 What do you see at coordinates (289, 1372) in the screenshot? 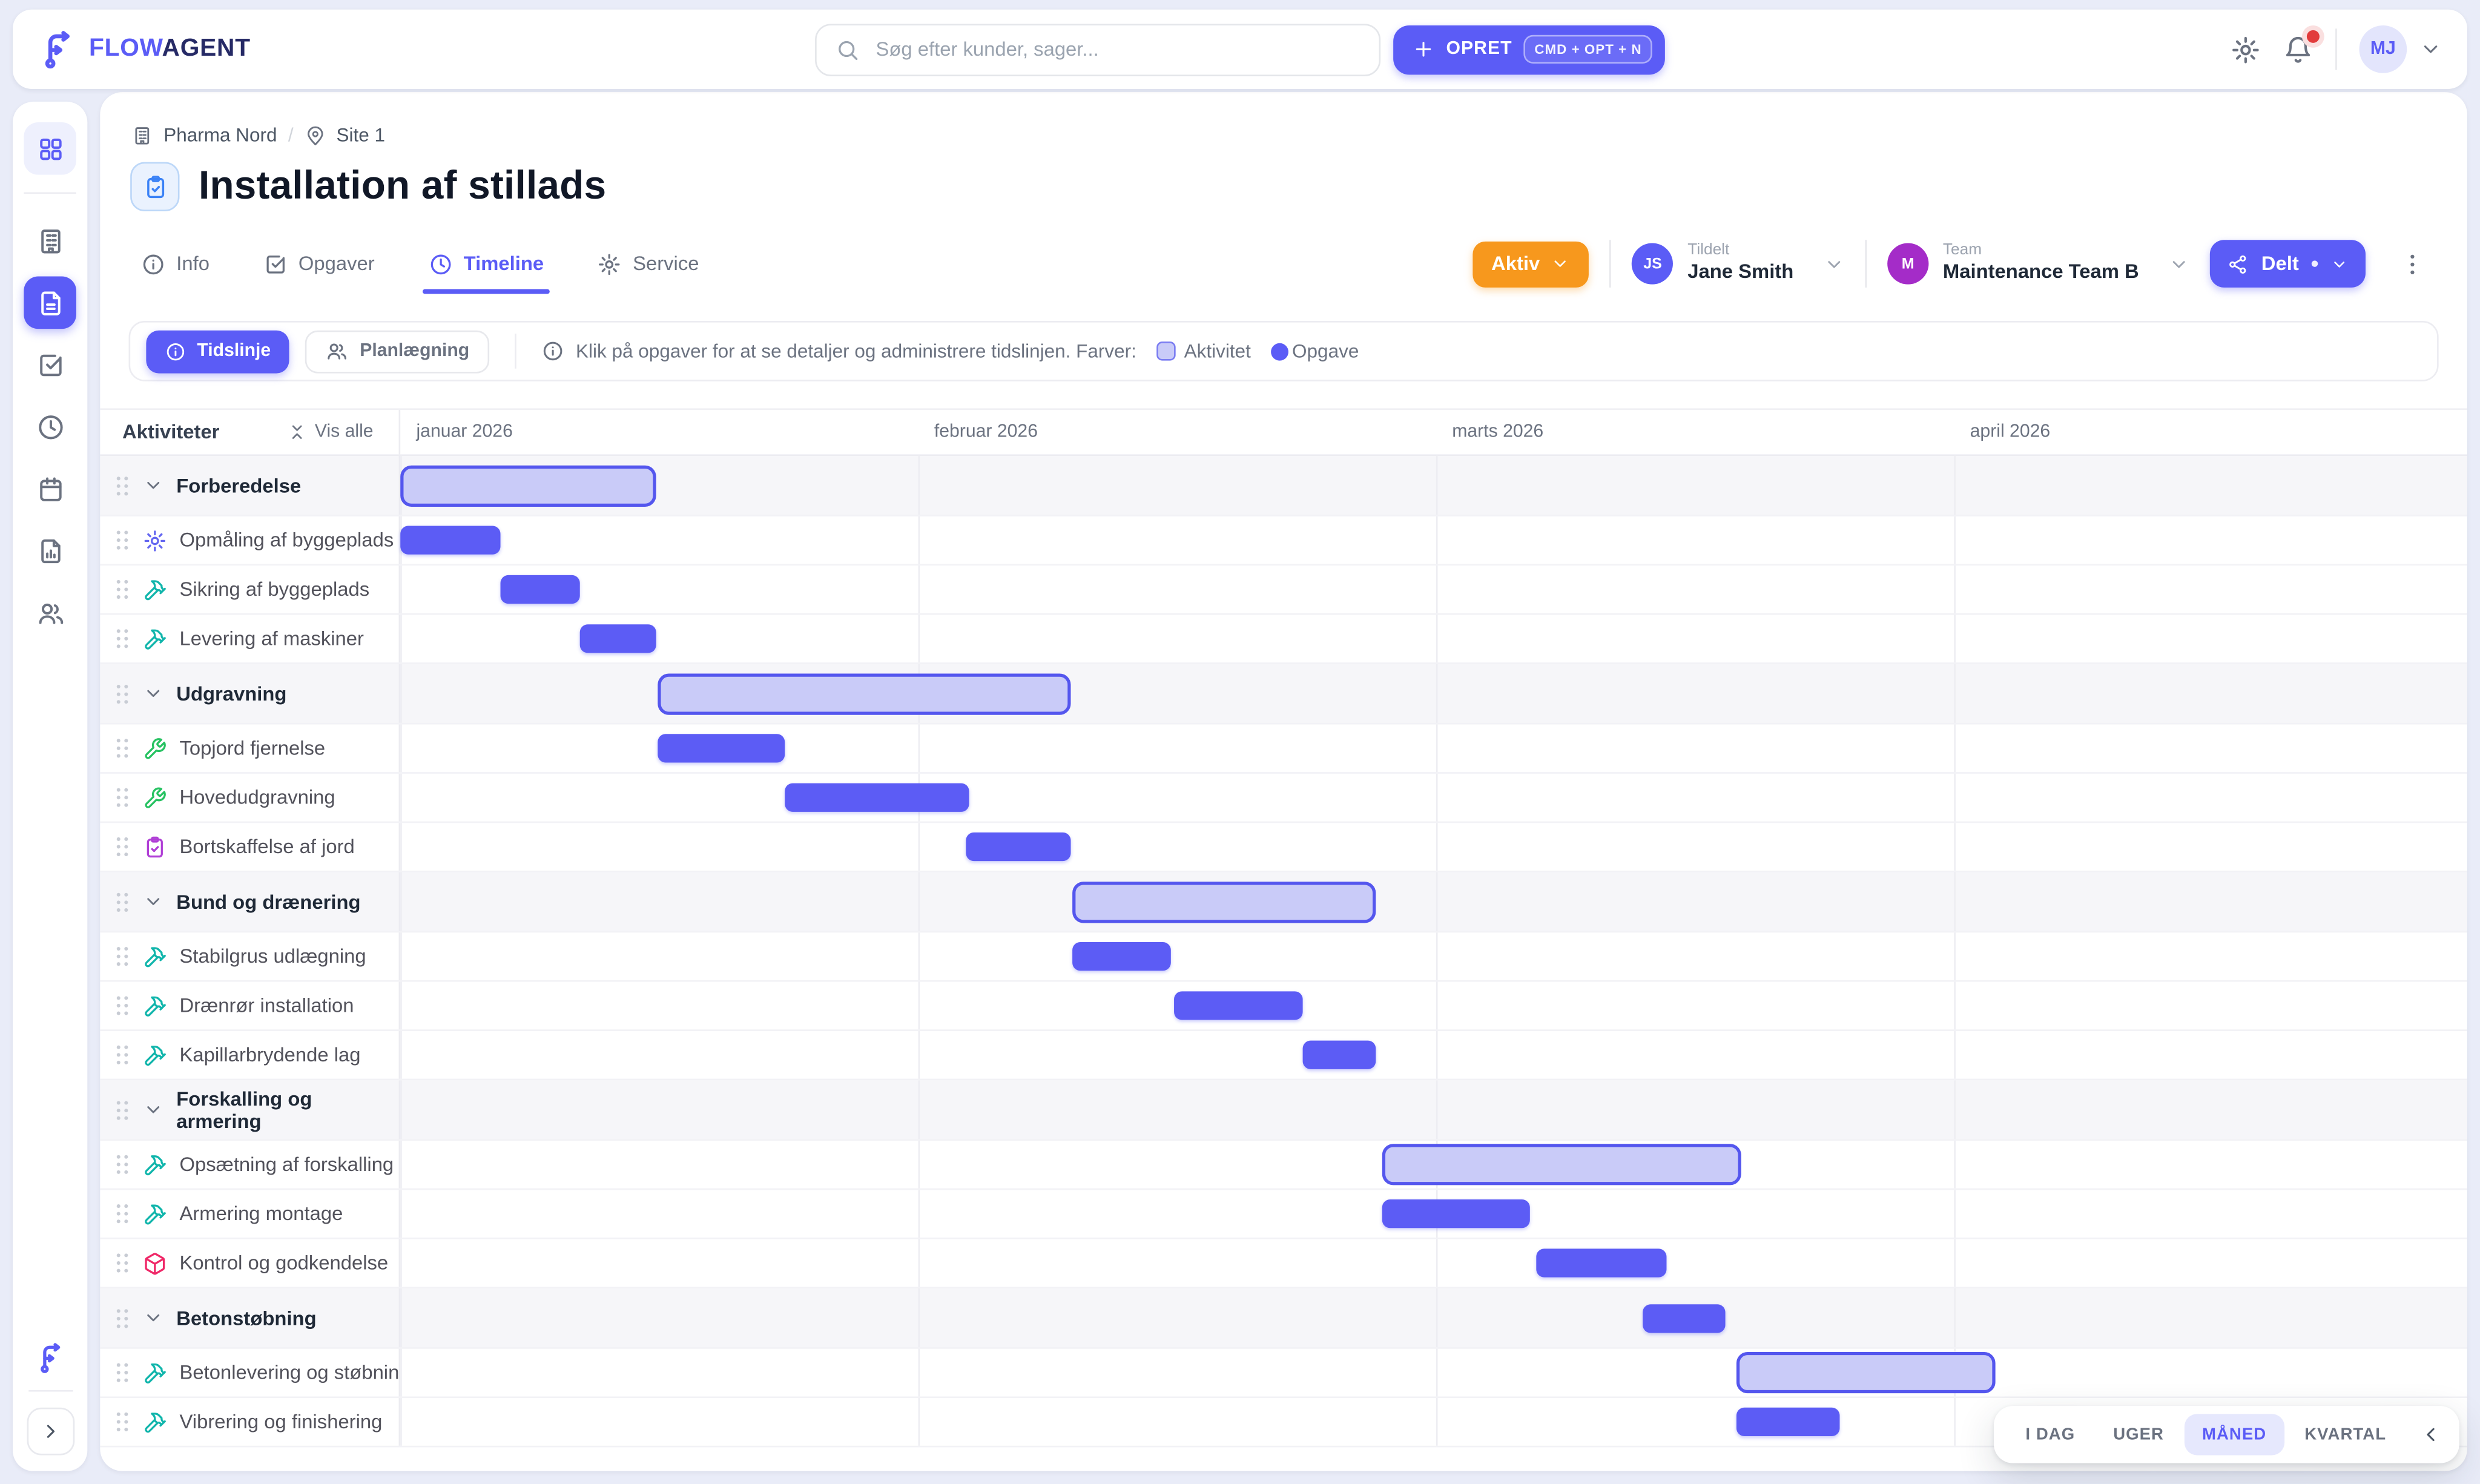
I see `row-label: Betonlevering og støbning` at bounding box center [289, 1372].